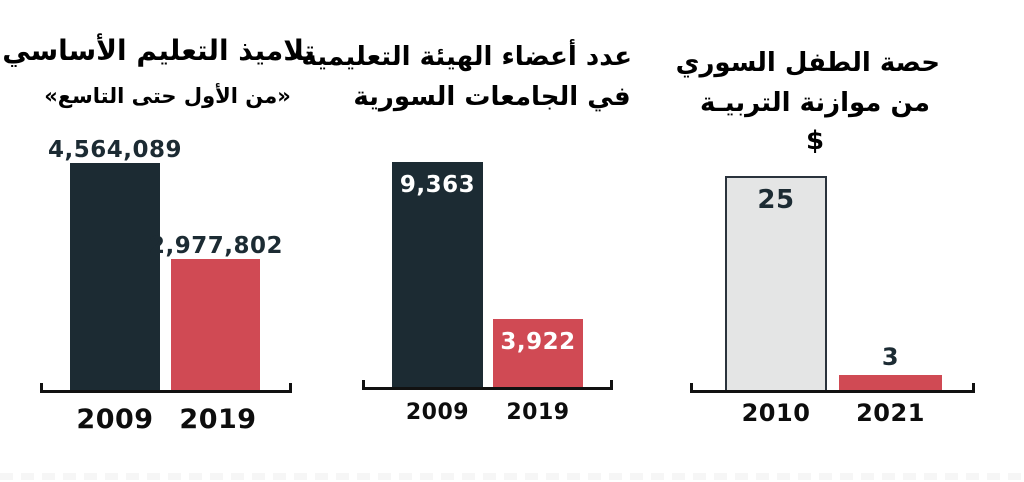  I want to click on chart2-title-line1: عدد أعضاء الهيئة التعليمية, so click(466, 57).